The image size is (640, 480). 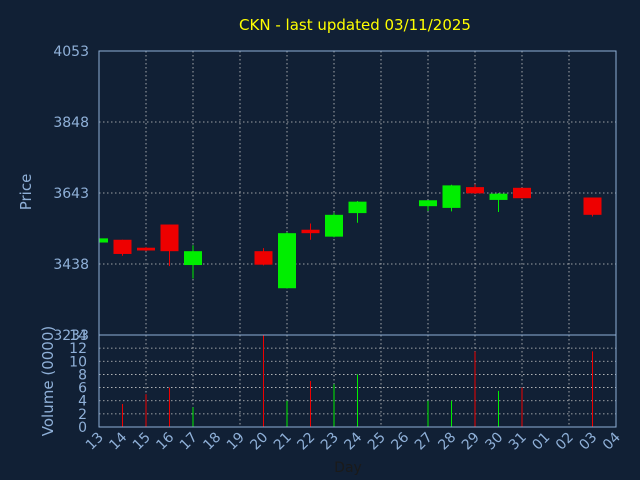 What do you see at coordinates (71, 194) in the screenshot?
I see `price-tick-label: 3643` at bounding box center [71, 194].